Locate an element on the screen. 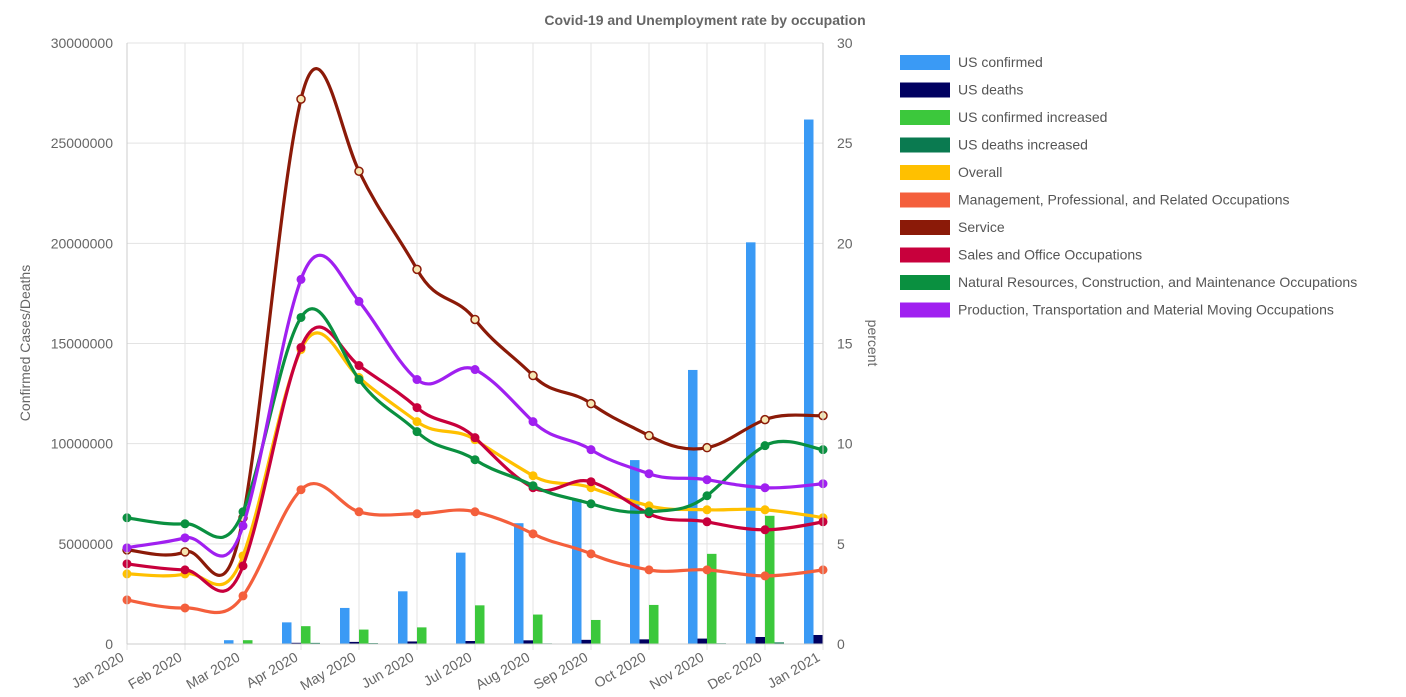 Image resolution: width=1406 pixels, height=697 pixels. x-tick-label: May 2020 is located at coordinates (327, 671).